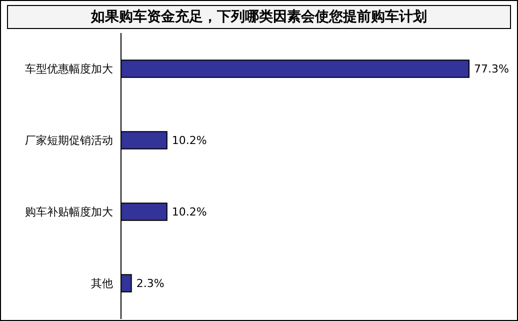 This screenshot has height=321, width=518. Describe the element at coordinates (491, 69) in the screenshot. I see `data-label: 77.3%` at that location.